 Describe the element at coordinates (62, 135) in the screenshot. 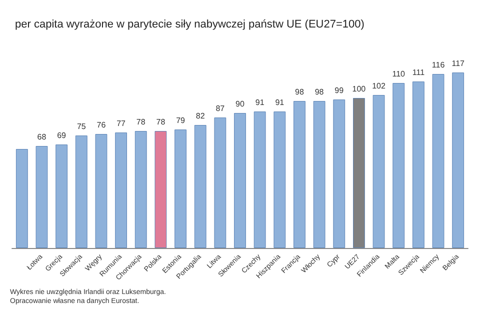

I see `data-label: 69` at that location.